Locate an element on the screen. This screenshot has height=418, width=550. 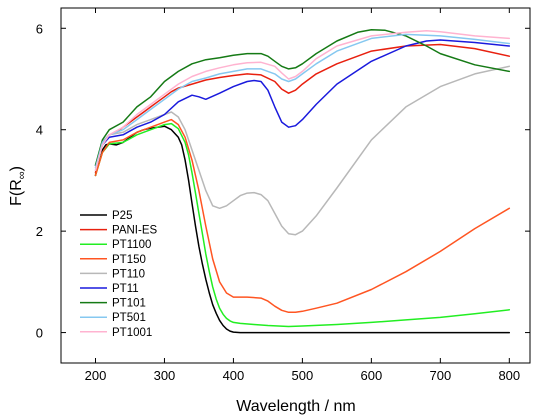
x-tick-label: 600 is located at coordinates (372, 375).